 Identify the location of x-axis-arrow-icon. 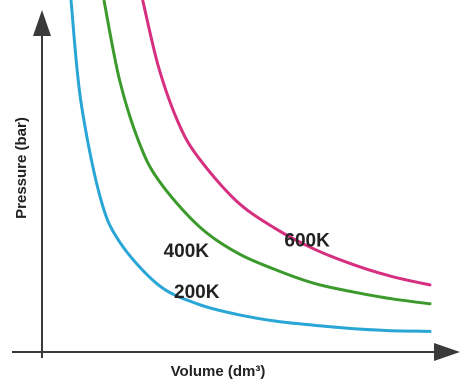
(447, 352).